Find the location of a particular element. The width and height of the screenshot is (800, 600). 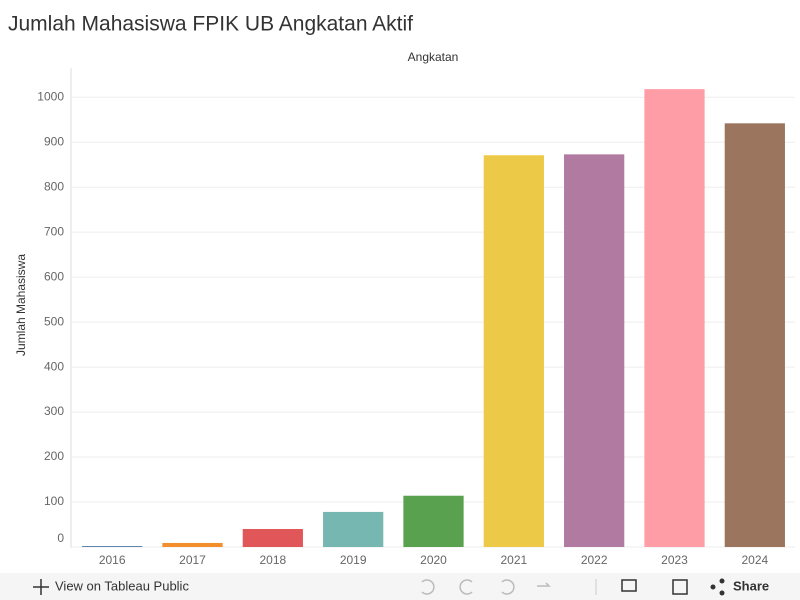

x-tick-label: 2016 is located at coordinates (112, 560).